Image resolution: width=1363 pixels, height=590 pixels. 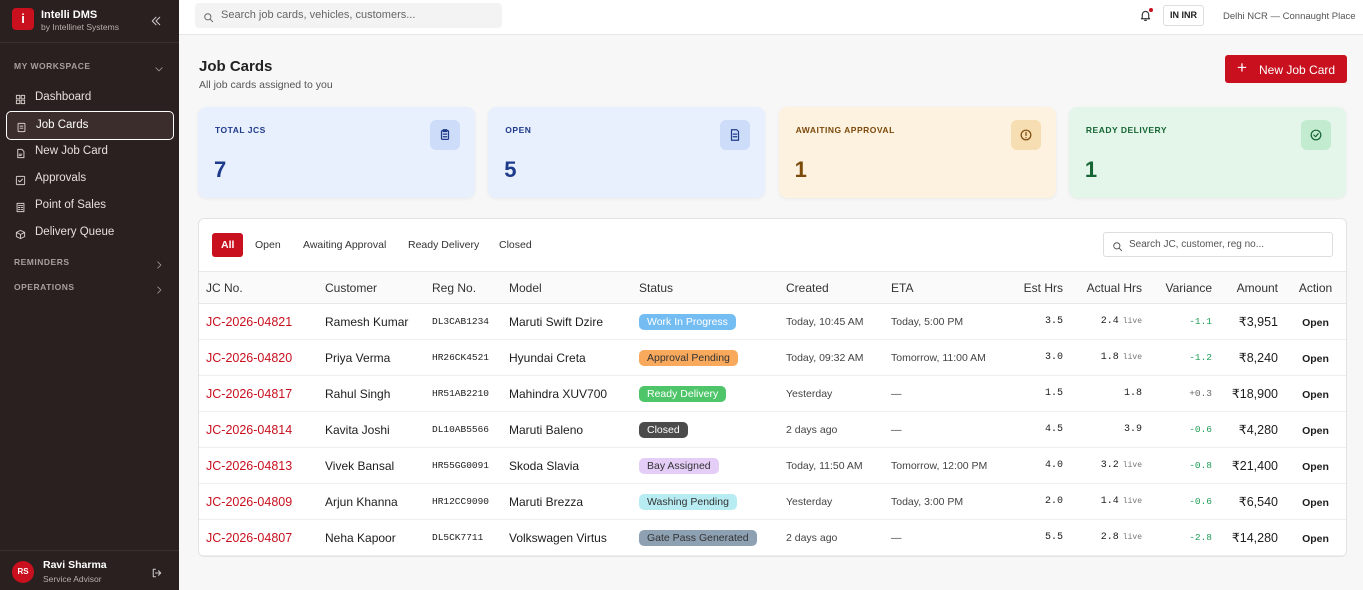 I want to click on section-chevron-glyph, so click(x=159, y=265).